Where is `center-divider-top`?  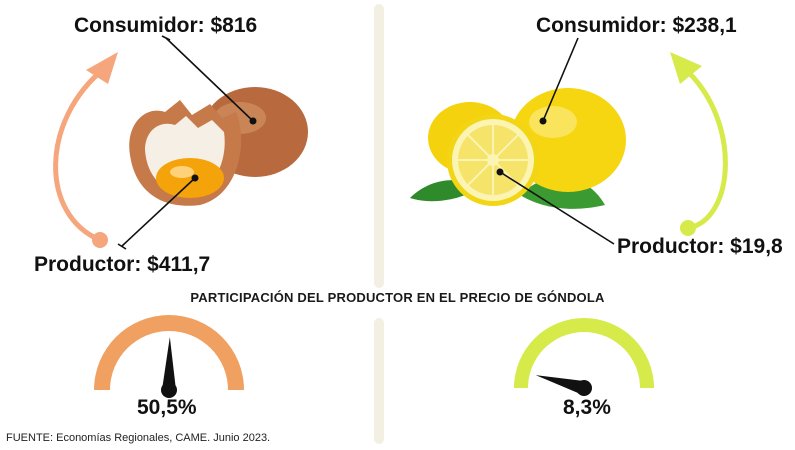
center-divider-top is located at coordinates (379, 146).